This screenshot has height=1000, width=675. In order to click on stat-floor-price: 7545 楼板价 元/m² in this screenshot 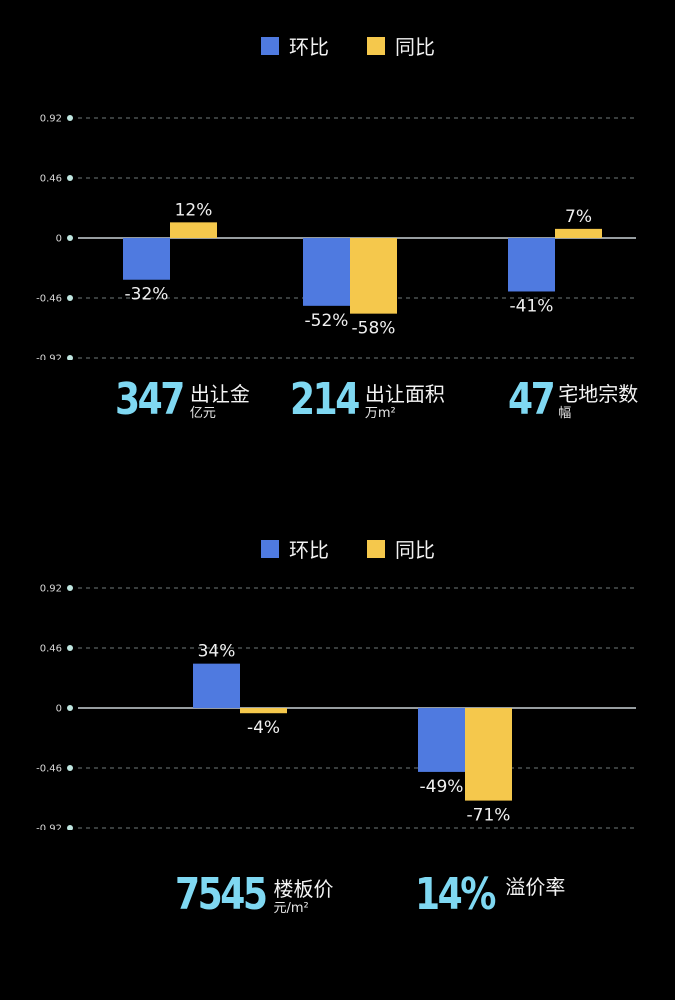, I will do `click(254, 895)`.